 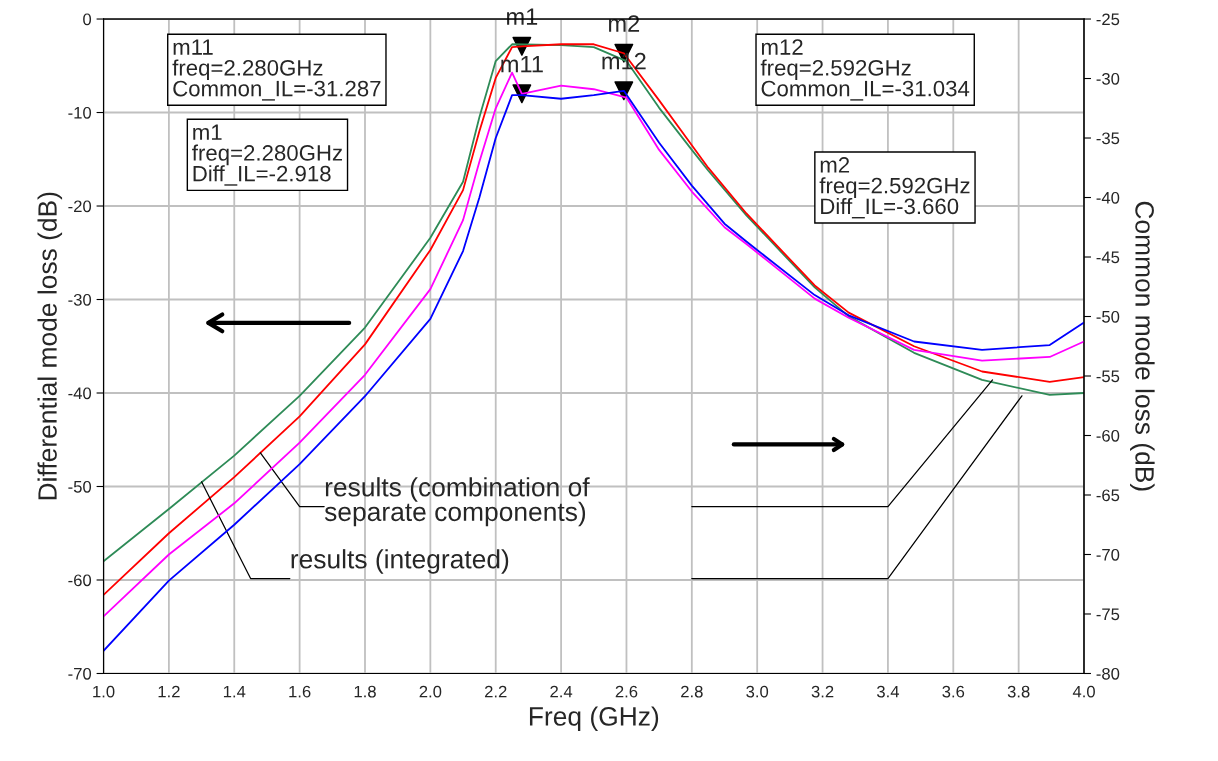 I want to click on x-tick-label: 1.4, so click(x=234, y=691).